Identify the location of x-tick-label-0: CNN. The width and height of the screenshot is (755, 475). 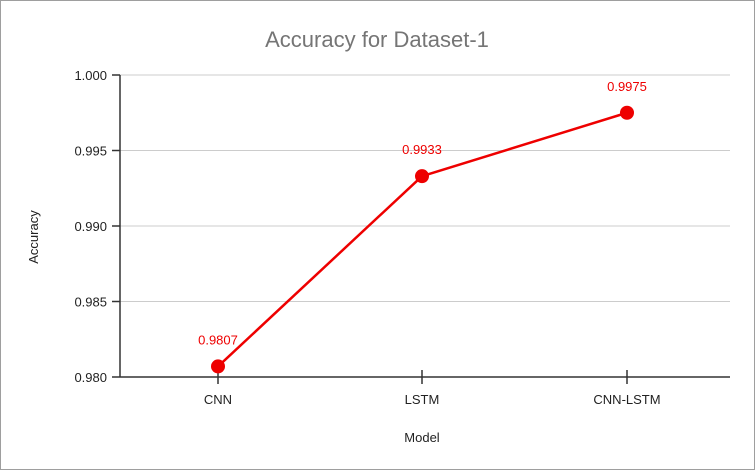
(218, 399).